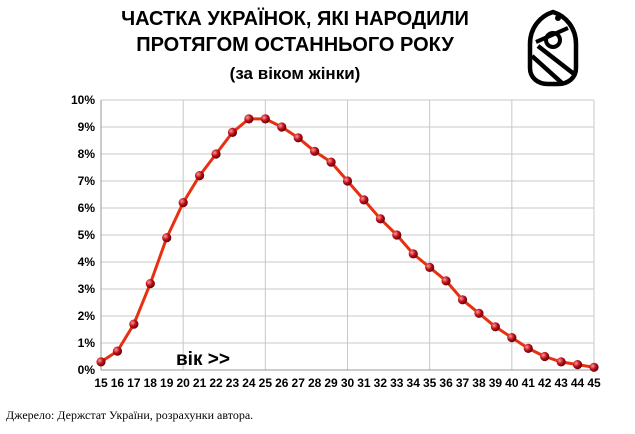 This screenshot has width=635, height=434. Describe the element at coordinates (348, 383) in the screenshot. I see `x-tick-label: 30` at that location.